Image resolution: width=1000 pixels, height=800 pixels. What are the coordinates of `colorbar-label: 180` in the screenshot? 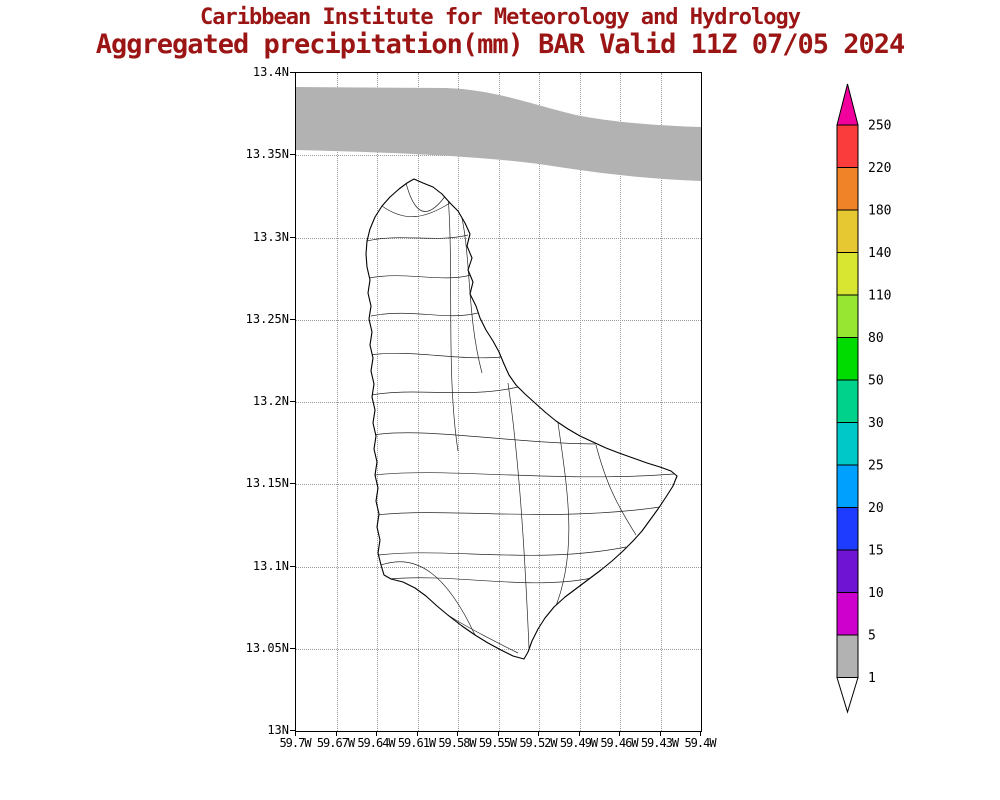 It's located at (879, 211).